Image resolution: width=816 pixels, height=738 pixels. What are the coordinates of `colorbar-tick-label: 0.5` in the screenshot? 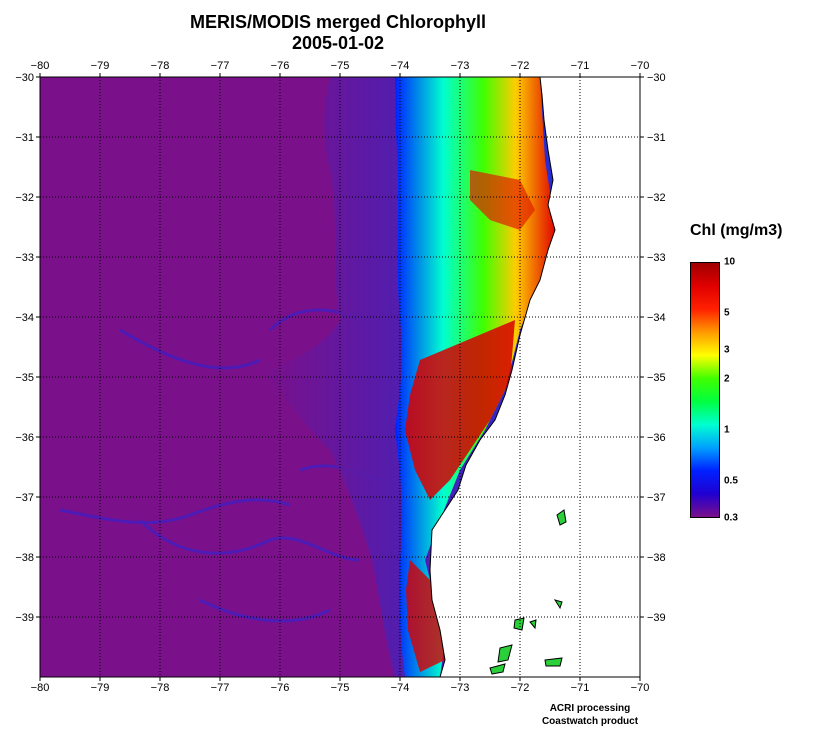 It's located at (731, 481).